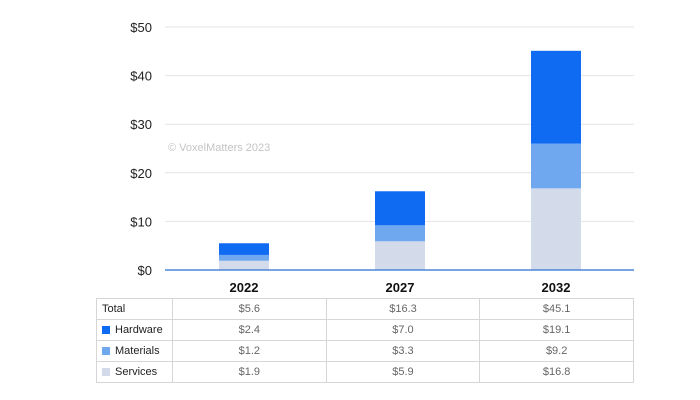 This screenshot has height=400, width=700. I want to click on bar-segment-hardware-2022, so click(244, 249).